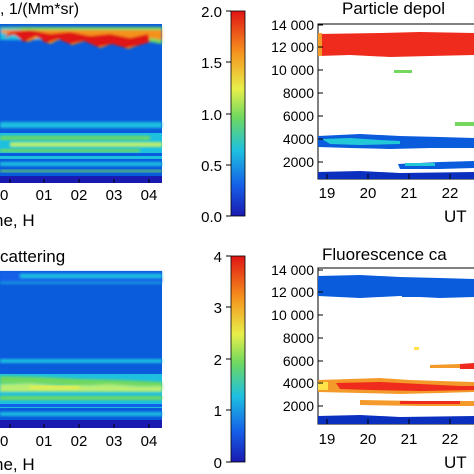  What do you see at coordinates (211, 63) in the screenshot?
I see `colorbar-tick-label: 1.5` at bounding box center [211, 63].